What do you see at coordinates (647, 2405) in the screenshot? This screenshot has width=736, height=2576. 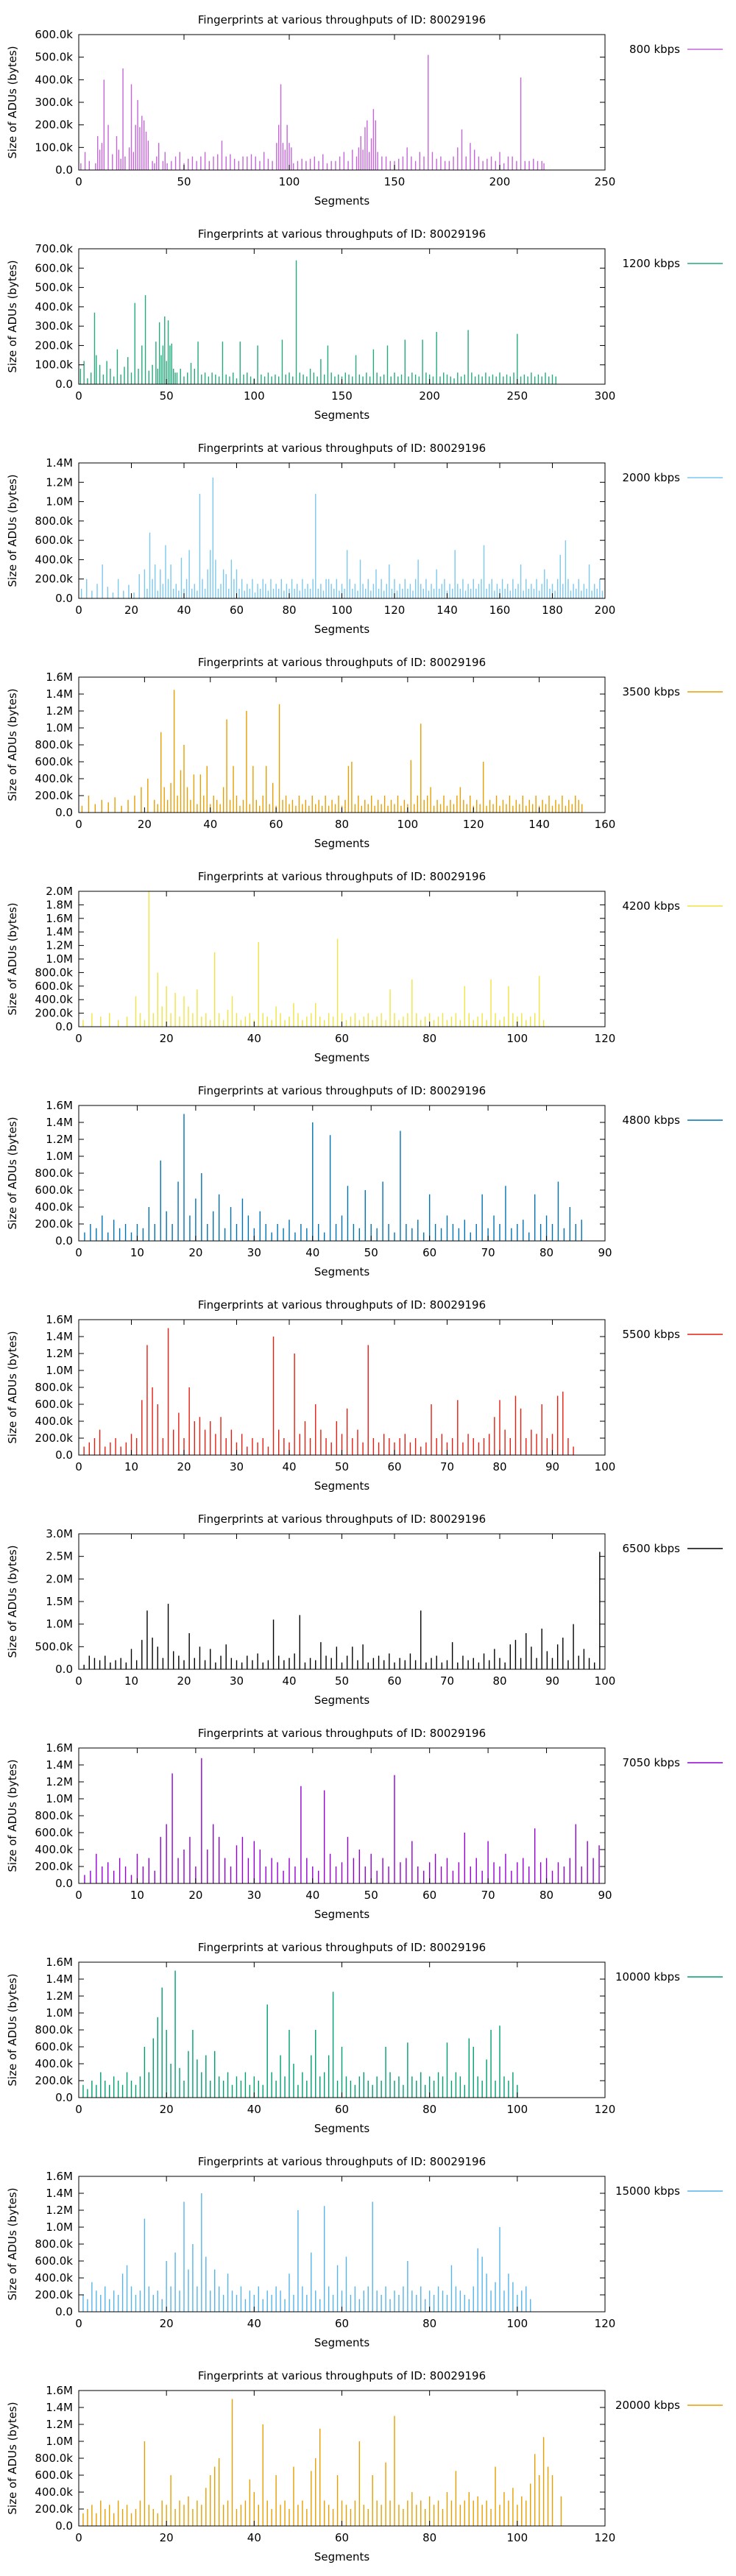 I see `legend-label: 20000 kbps` at bounding box center [647, 2405].